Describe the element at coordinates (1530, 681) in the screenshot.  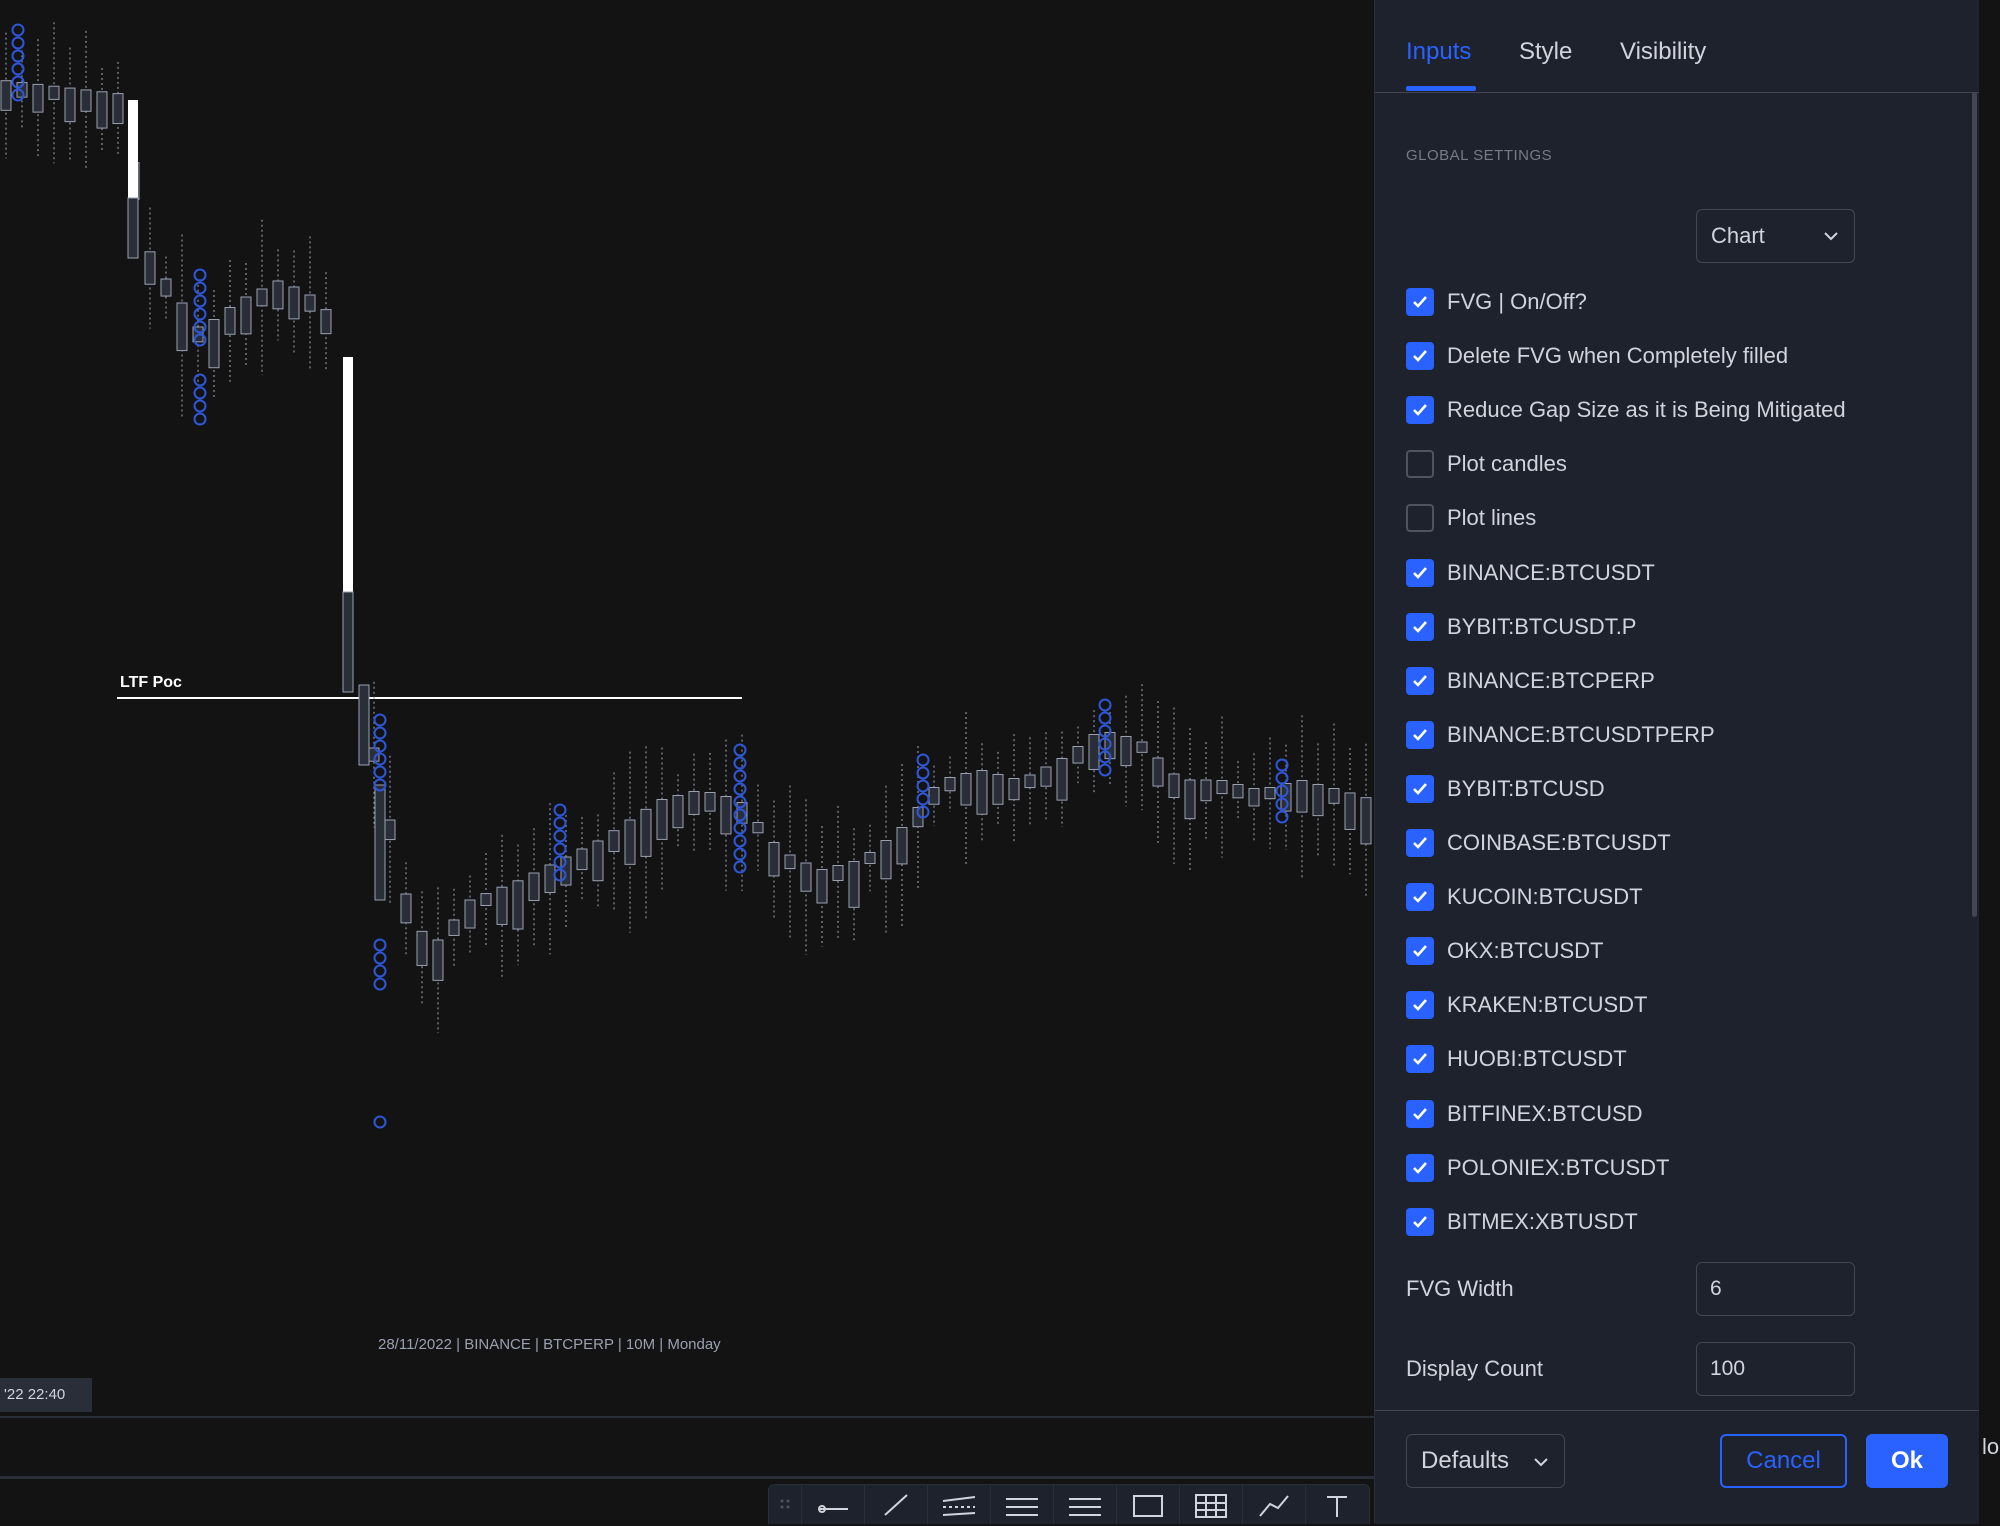
I see `checkbox-row: BINANCE:BTCPERP` at that location.